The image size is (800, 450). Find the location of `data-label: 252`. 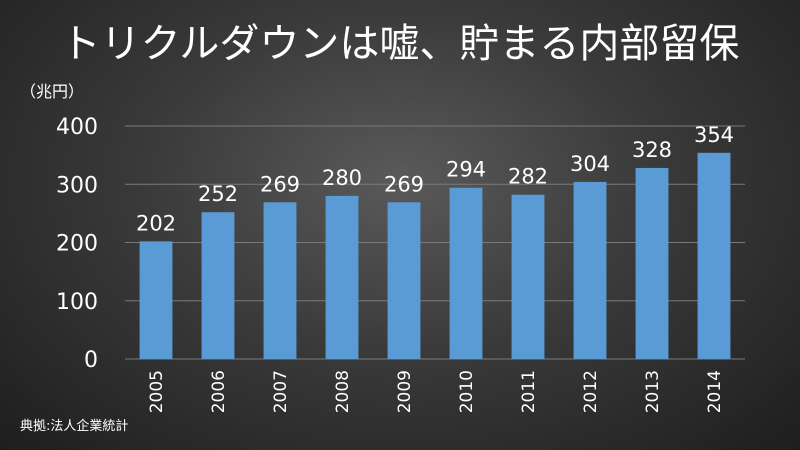

data-label: 252 is located at coordinates (218, 194).